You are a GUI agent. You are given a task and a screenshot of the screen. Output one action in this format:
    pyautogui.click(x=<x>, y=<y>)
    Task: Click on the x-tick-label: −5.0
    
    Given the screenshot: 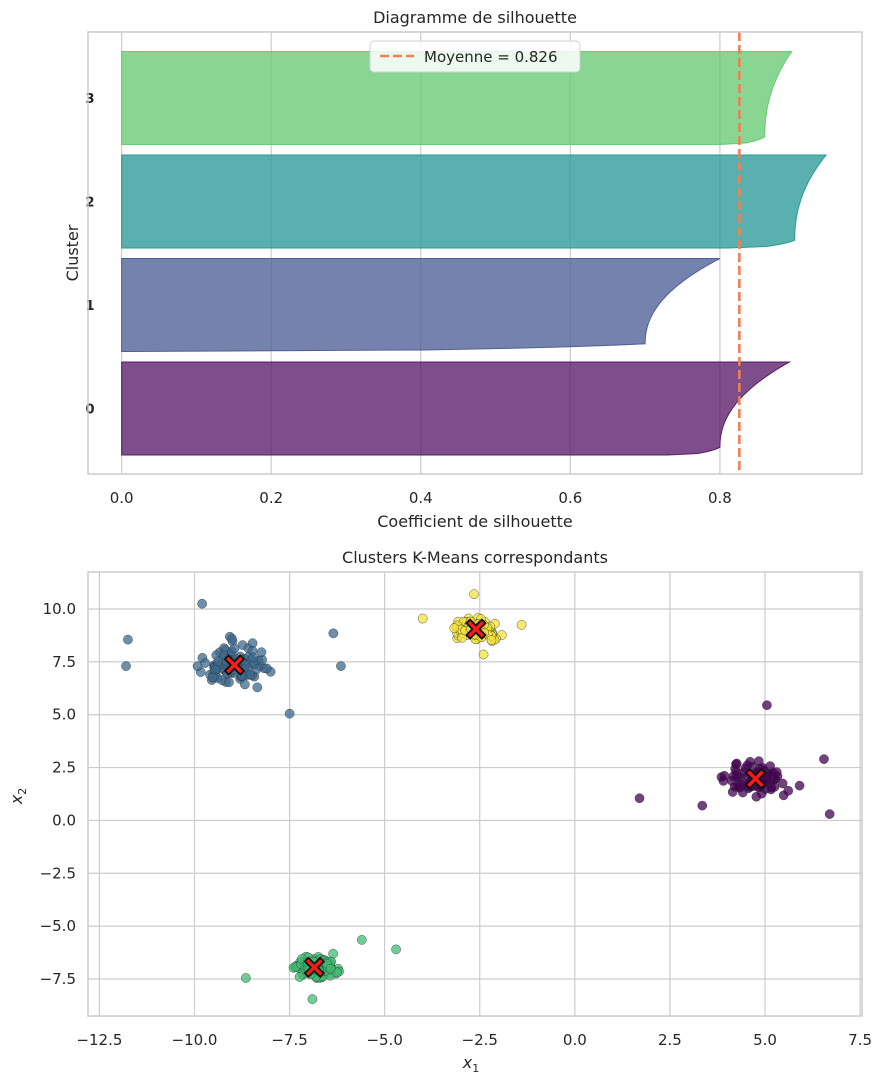 What is the action you would take?
    pyautogui.click(x=384, y=1040)
    